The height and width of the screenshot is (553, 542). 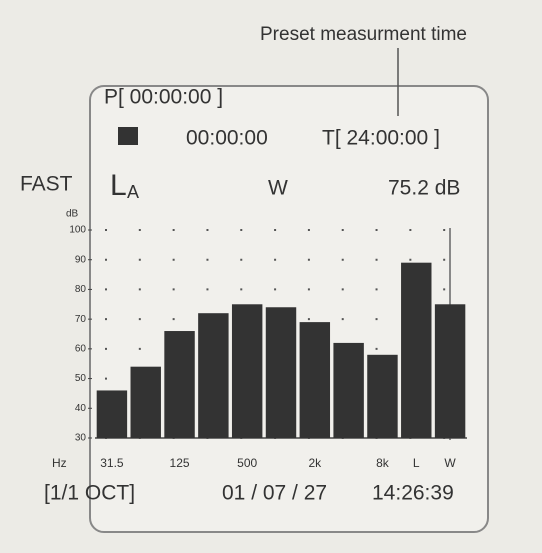 What do you see at coordinates (46, 184) in the screenshot?
I see `response: FAST` at bounding box center [46, 184].